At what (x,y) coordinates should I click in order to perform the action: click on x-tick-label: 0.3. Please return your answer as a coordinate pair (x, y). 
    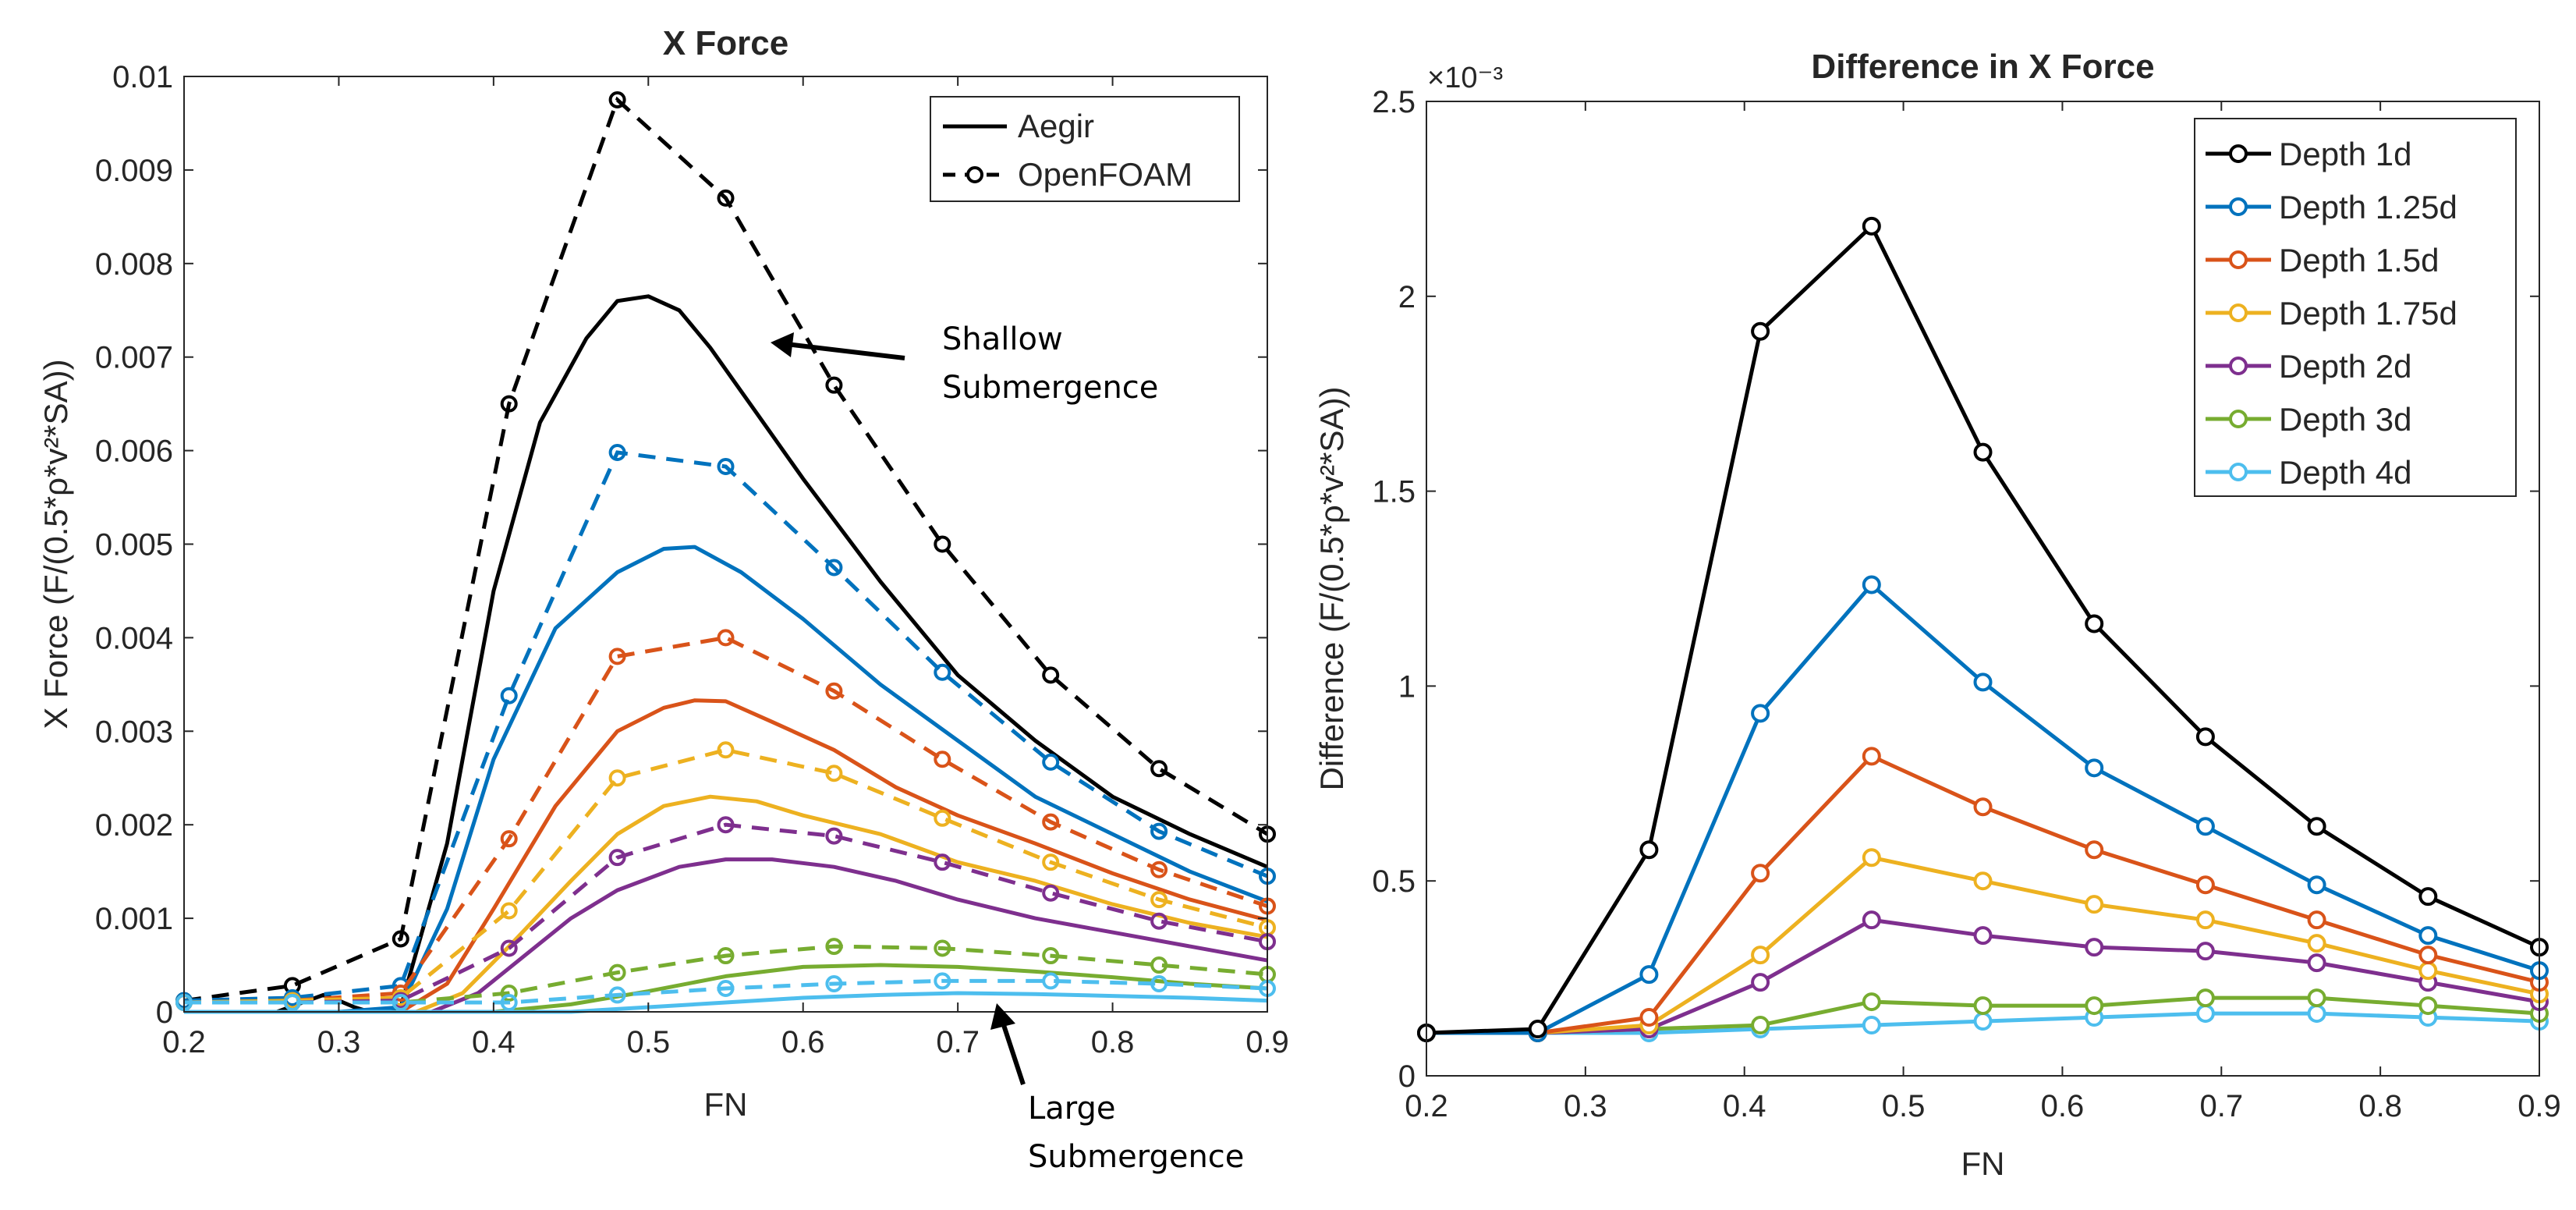
    Looking at the image, I should click on (1585, 1106).